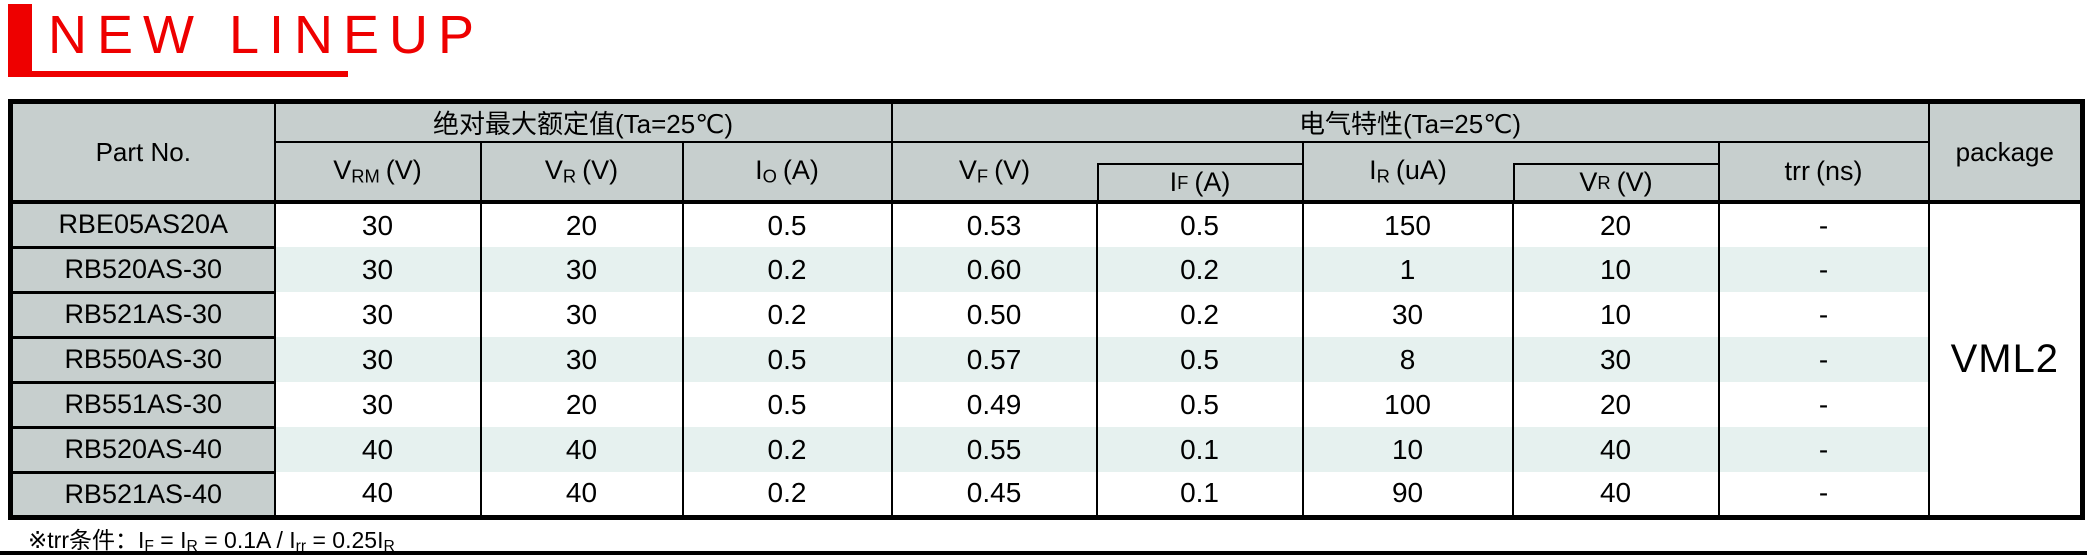 The width and height of the screenshot is (2087, 557). Describe the element at coordinates (994, 404) in the screenshot. I see `vf-value: 0.49` at that location.